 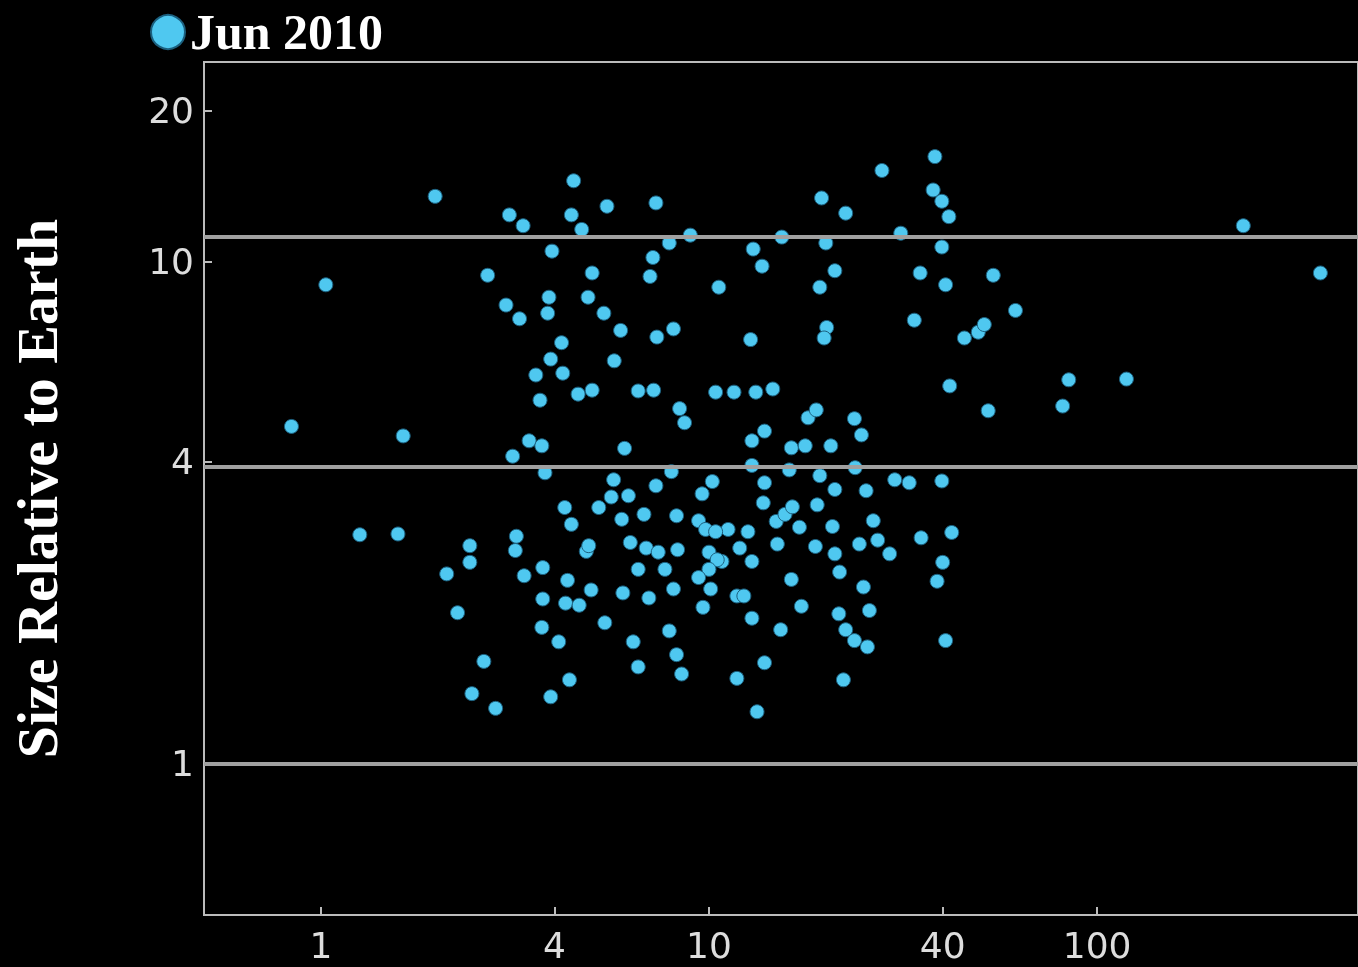 I want to click on y-axis-title: Size Relative to Earth, so click(x=37, y=488).